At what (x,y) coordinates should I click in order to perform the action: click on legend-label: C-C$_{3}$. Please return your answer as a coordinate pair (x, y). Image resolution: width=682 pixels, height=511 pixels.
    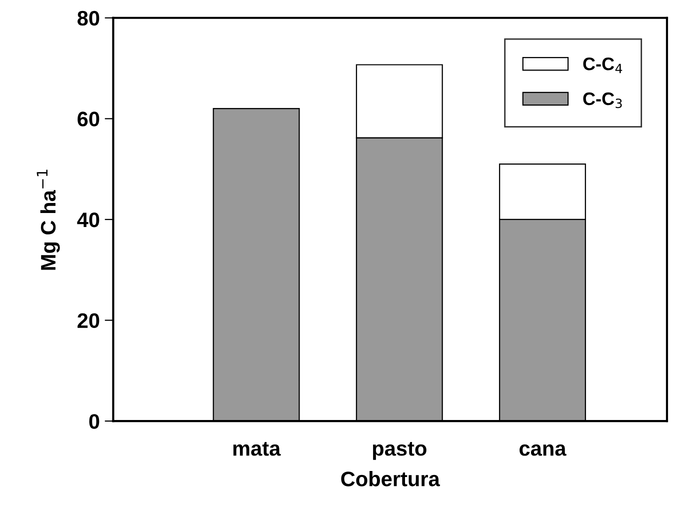
    Looking at the image, I should click on (602, 100).